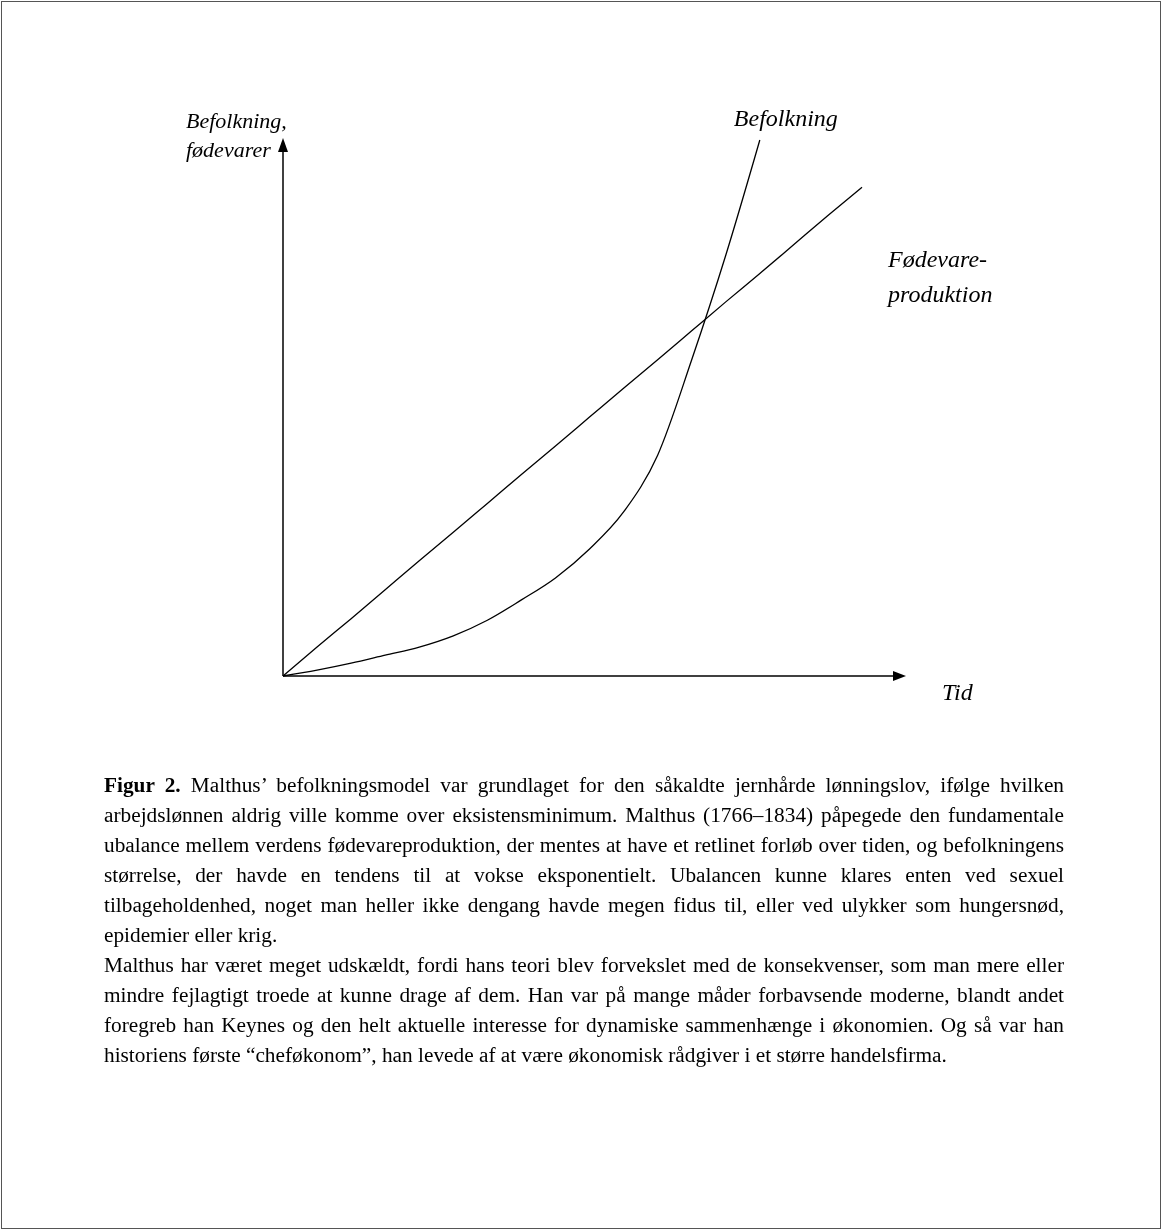 This screenshot has height=1232, width=1164. I want to click on text: Malthus har været meget udskældt, fordi hans teori blev forvekslet med de konsekvenser, som man mere eller mindre fejlagtigt troede at kunne drage af dem. Han var på mange måder forbavsende moderne, blandt andet foregreb han Keynes og den helt aktuelle interesse for dynamiske sammenhænge i økonomien. Og så var han historiens første “cheføkonom”, han levede af at være økonomisk rådgiver i et større handelsfirma., so click(584, 1010).